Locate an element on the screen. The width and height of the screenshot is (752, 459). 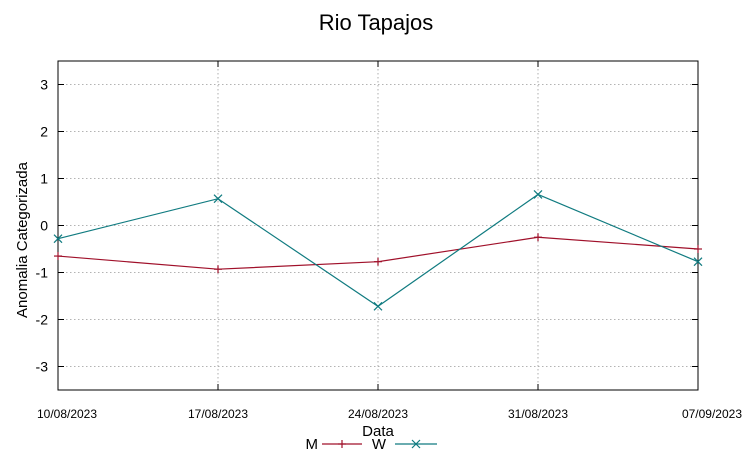
legend-label-m: M is located at coordinates (312, 444).